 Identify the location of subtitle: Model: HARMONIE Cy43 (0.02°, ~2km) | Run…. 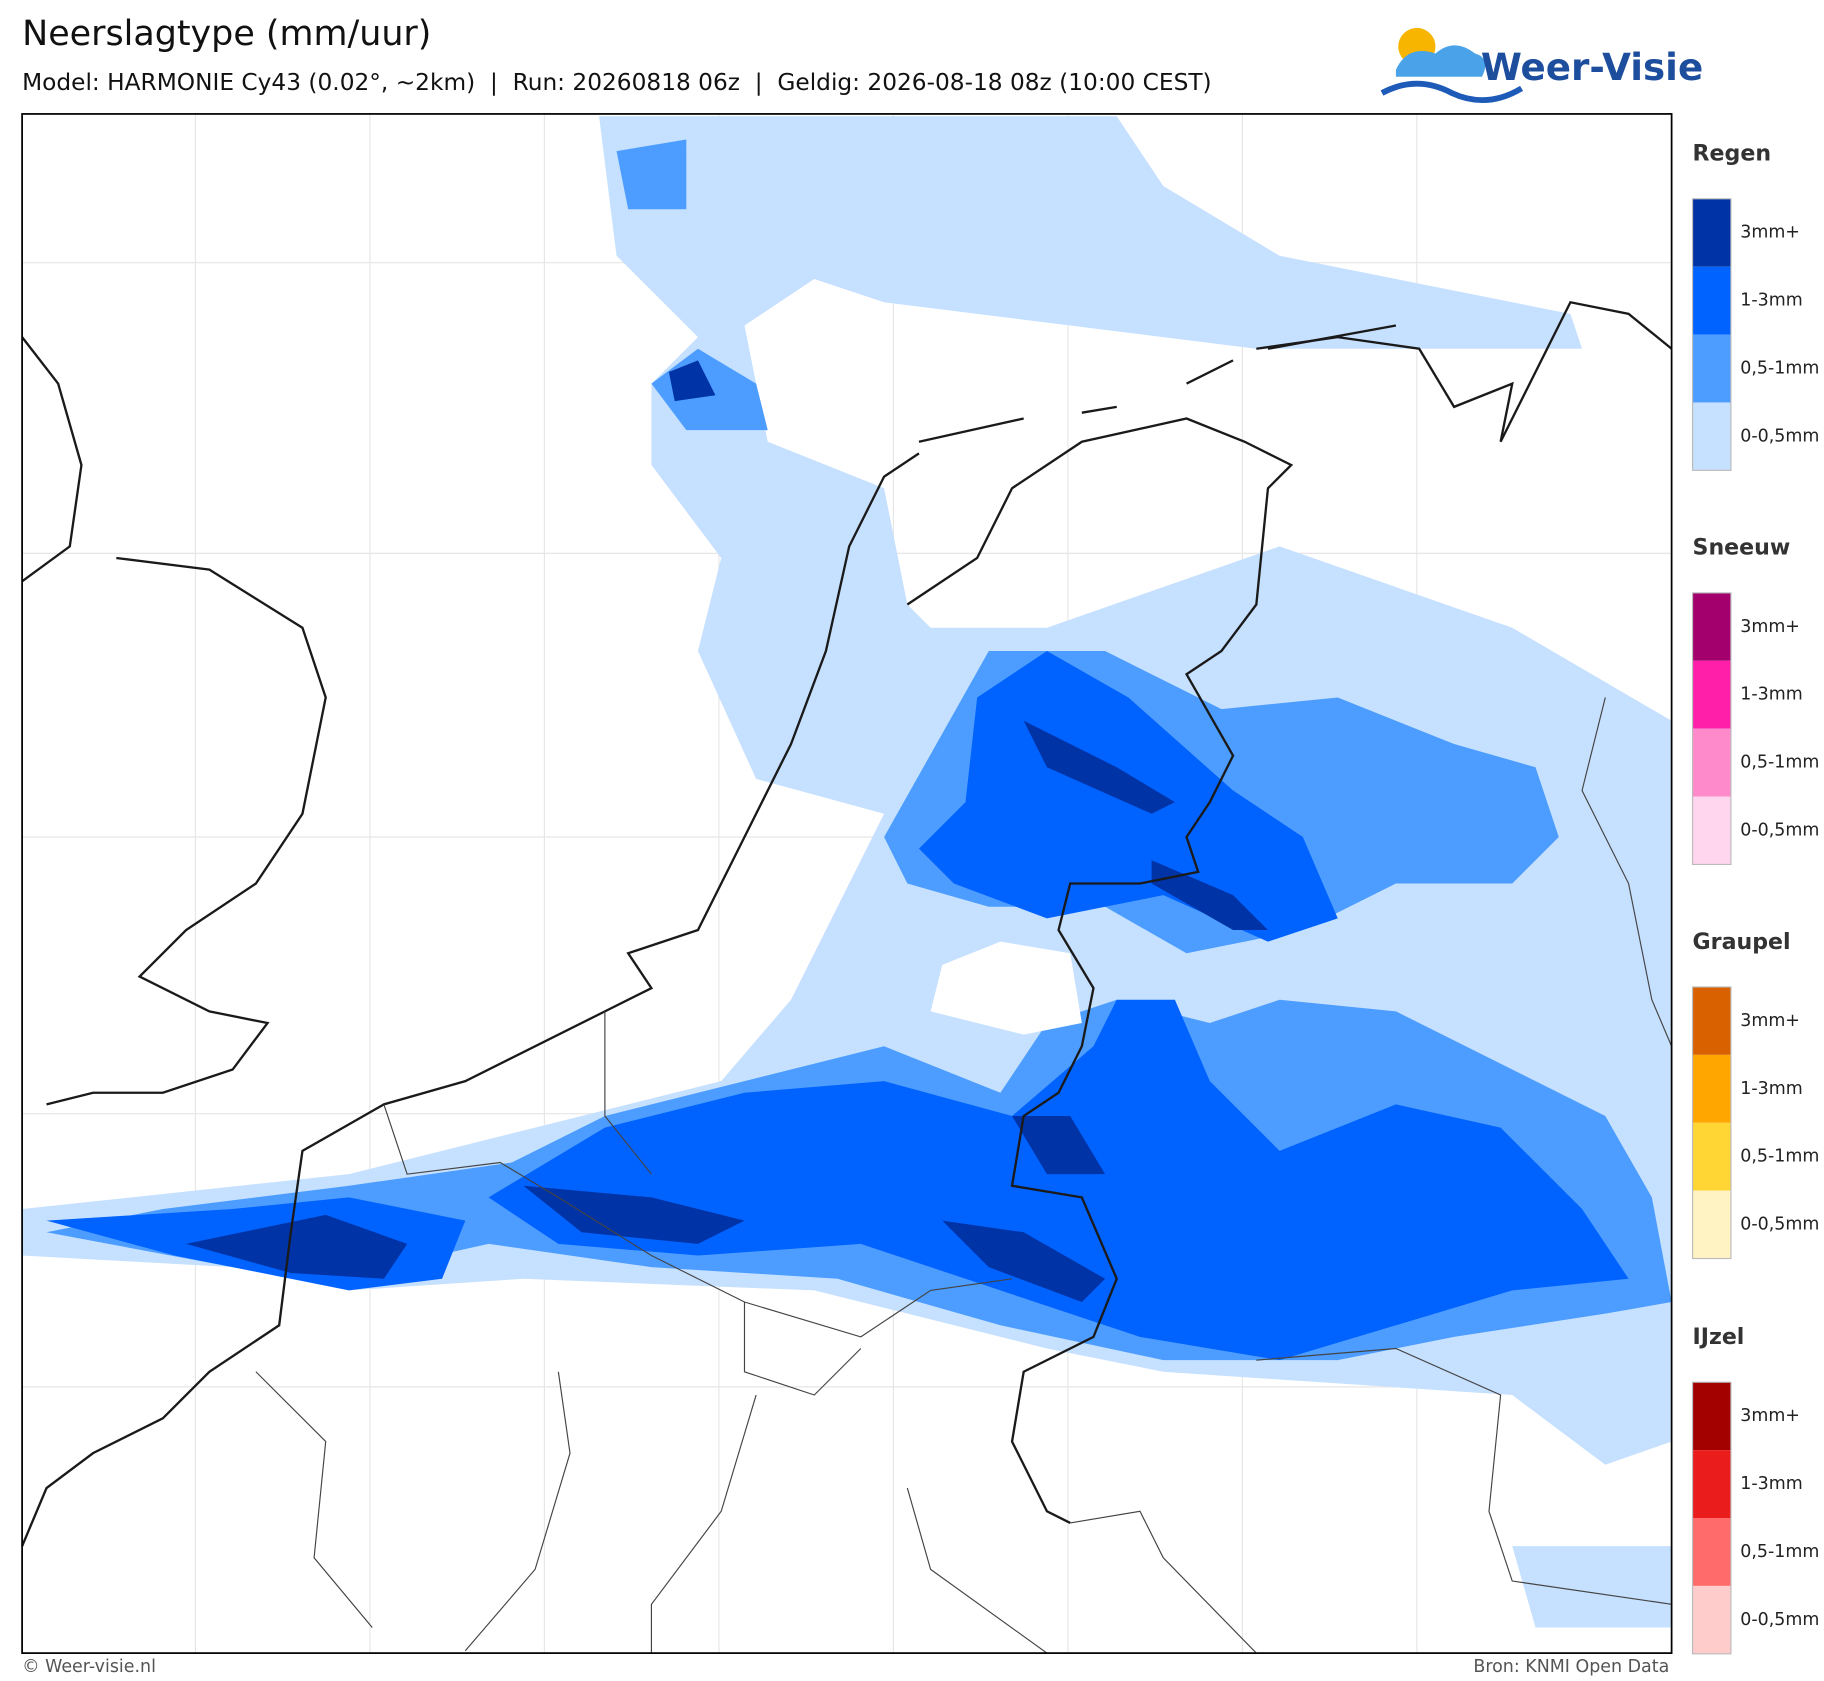
(617, 82).